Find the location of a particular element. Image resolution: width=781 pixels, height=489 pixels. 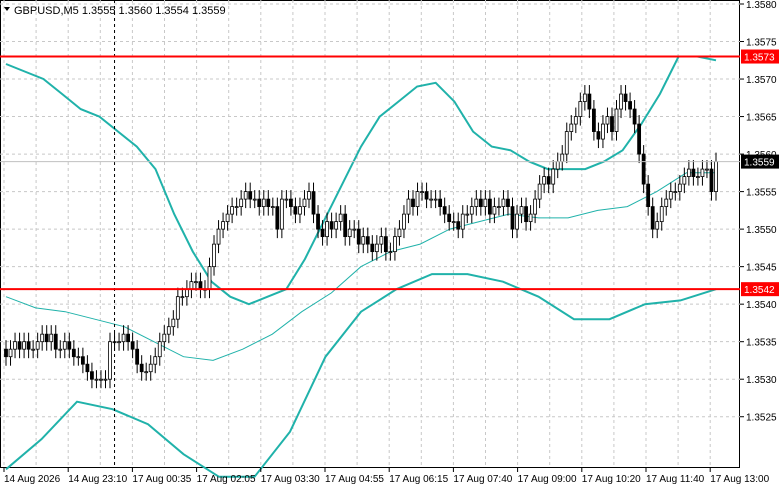

x-tick-label: 17 Aug 02:05 is located at coordinates (226, 479).